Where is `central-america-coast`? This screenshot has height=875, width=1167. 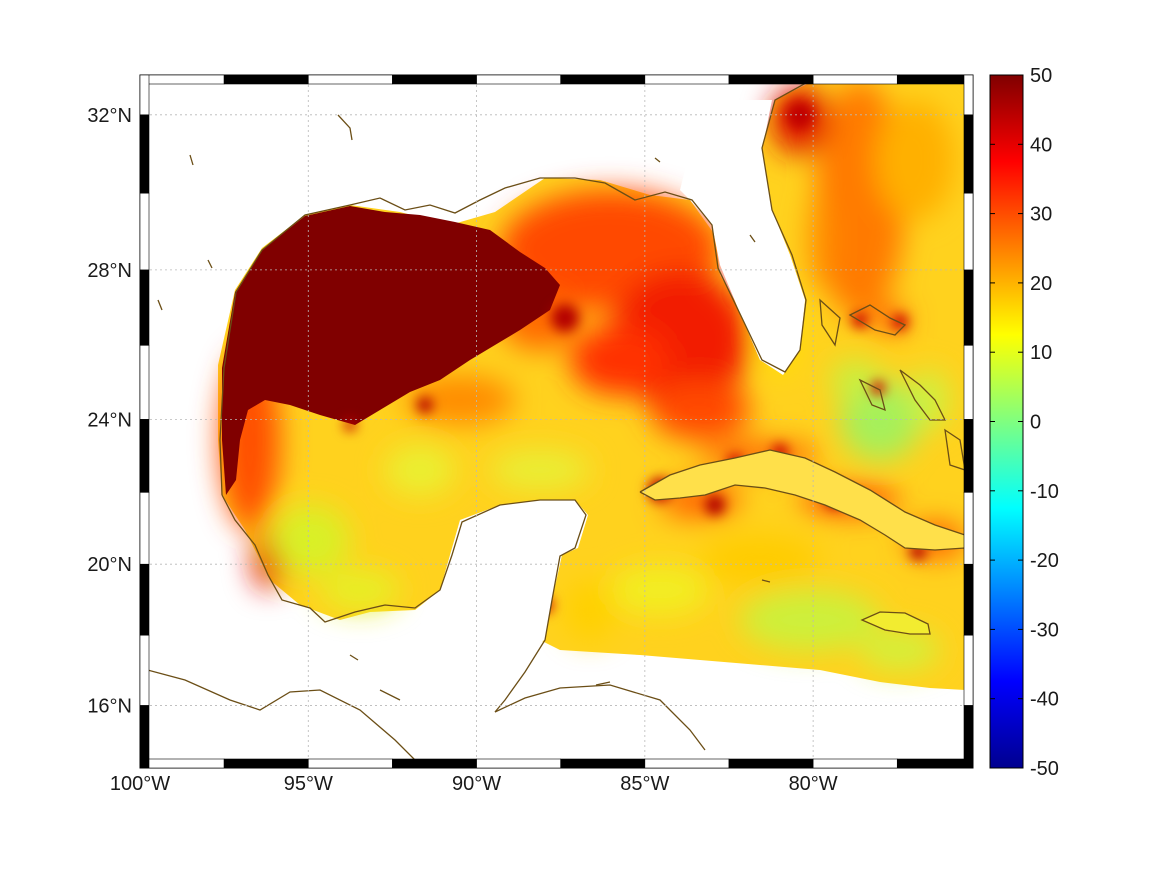
central-america-coast is located at coordinates (600, 717).